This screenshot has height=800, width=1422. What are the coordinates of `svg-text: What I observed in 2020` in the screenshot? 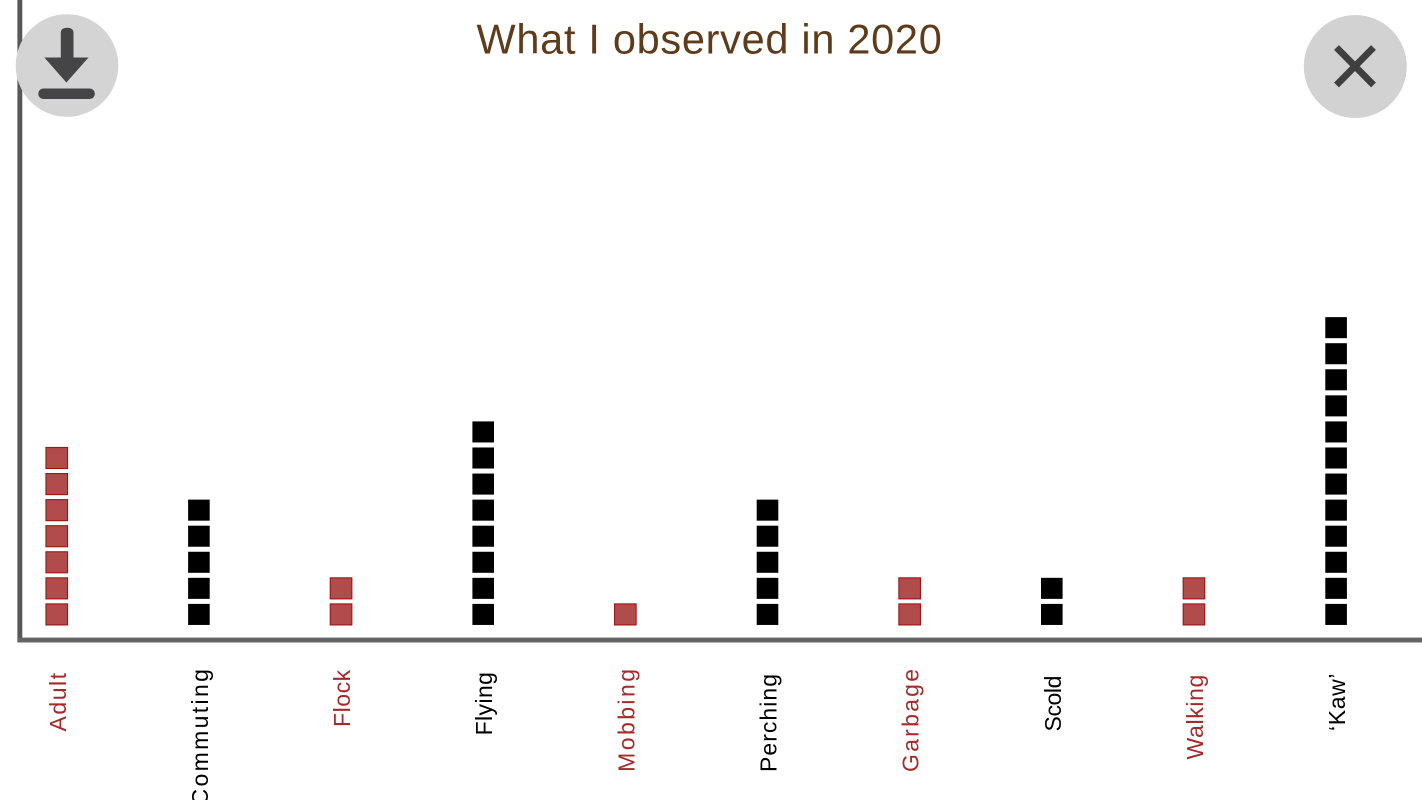 It's located at (710, 38).